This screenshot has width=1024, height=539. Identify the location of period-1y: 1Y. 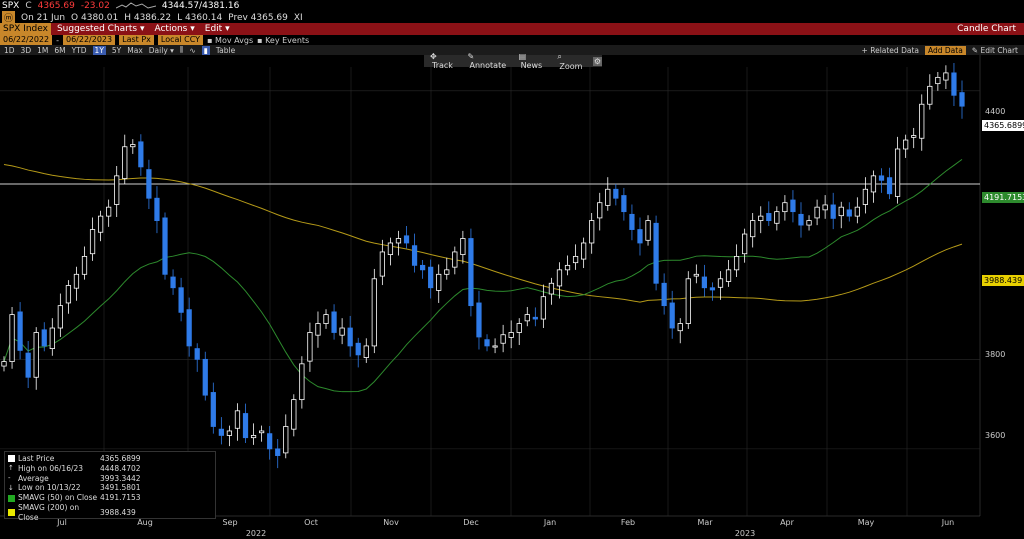
(99, 50).